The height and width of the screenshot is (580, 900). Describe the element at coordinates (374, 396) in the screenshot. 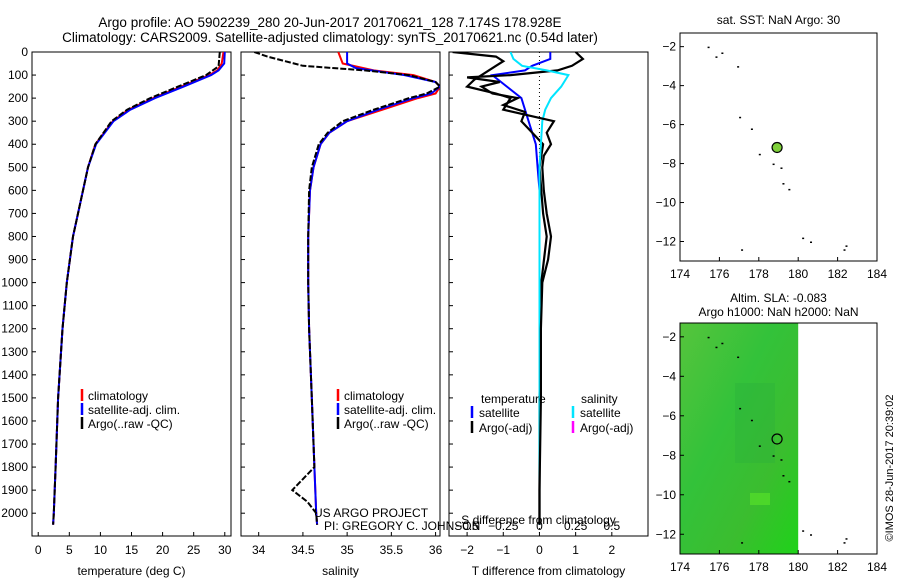

I see `sal-legend-label: climatology` at that location.